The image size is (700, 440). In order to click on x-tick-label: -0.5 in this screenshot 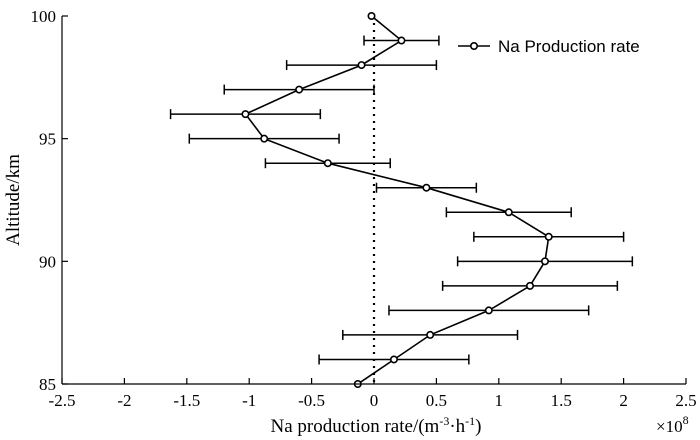, I will do `click(311, 400)`.